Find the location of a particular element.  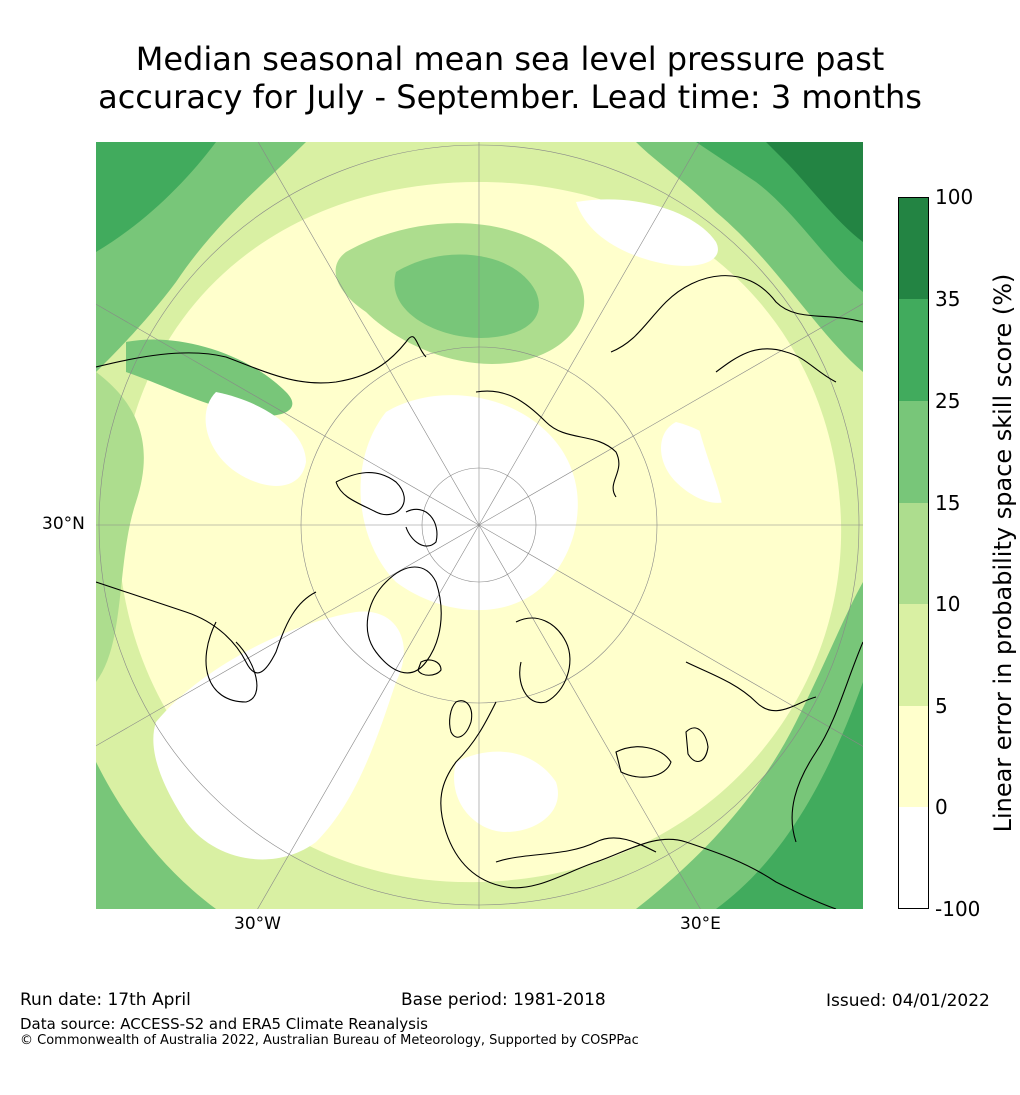

colorbar-tick-10: 10 is located at coordinates (948, 604).